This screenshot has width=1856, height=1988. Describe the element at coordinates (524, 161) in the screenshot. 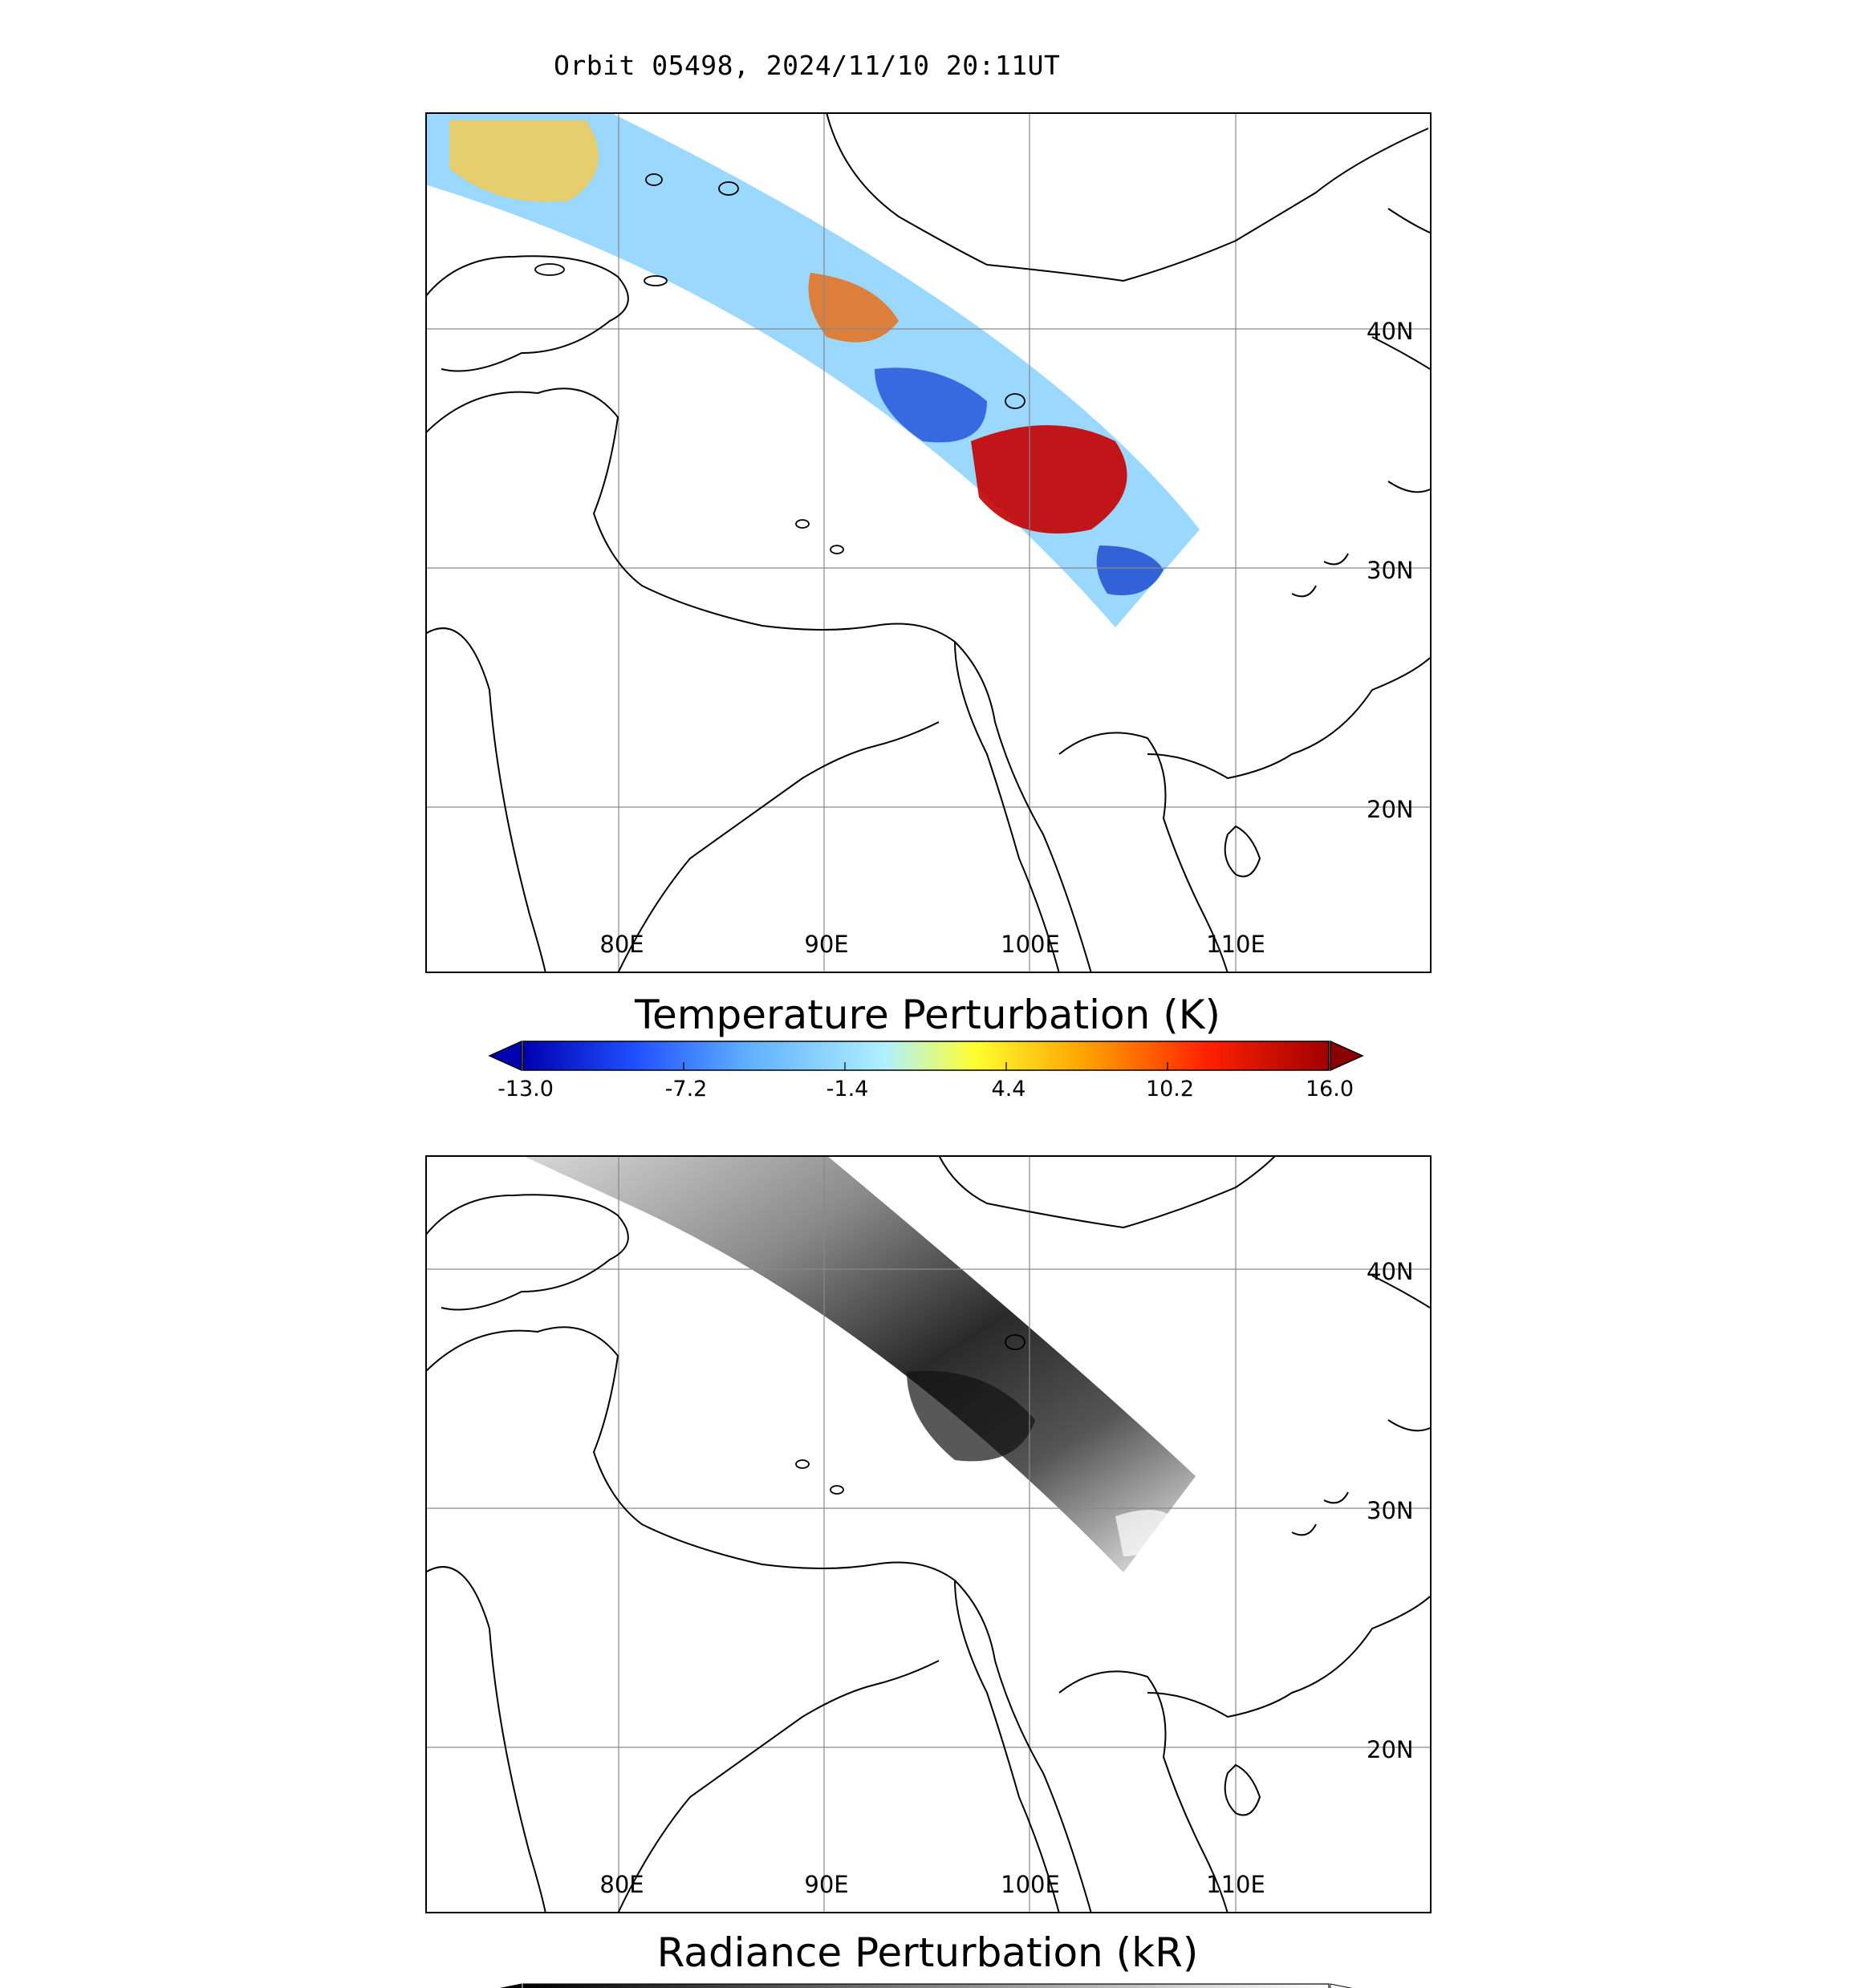

I see `swath-yellow-patch` at that location.